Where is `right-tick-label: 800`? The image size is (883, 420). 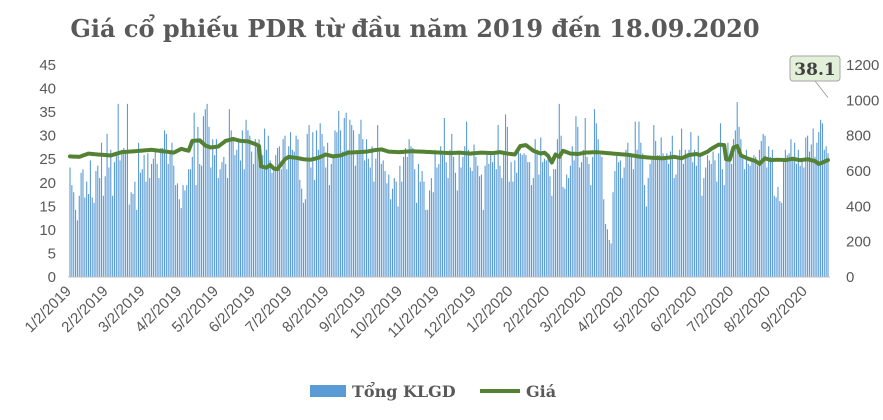 right-tick-label: 800 is located at coordinates (858, 136).